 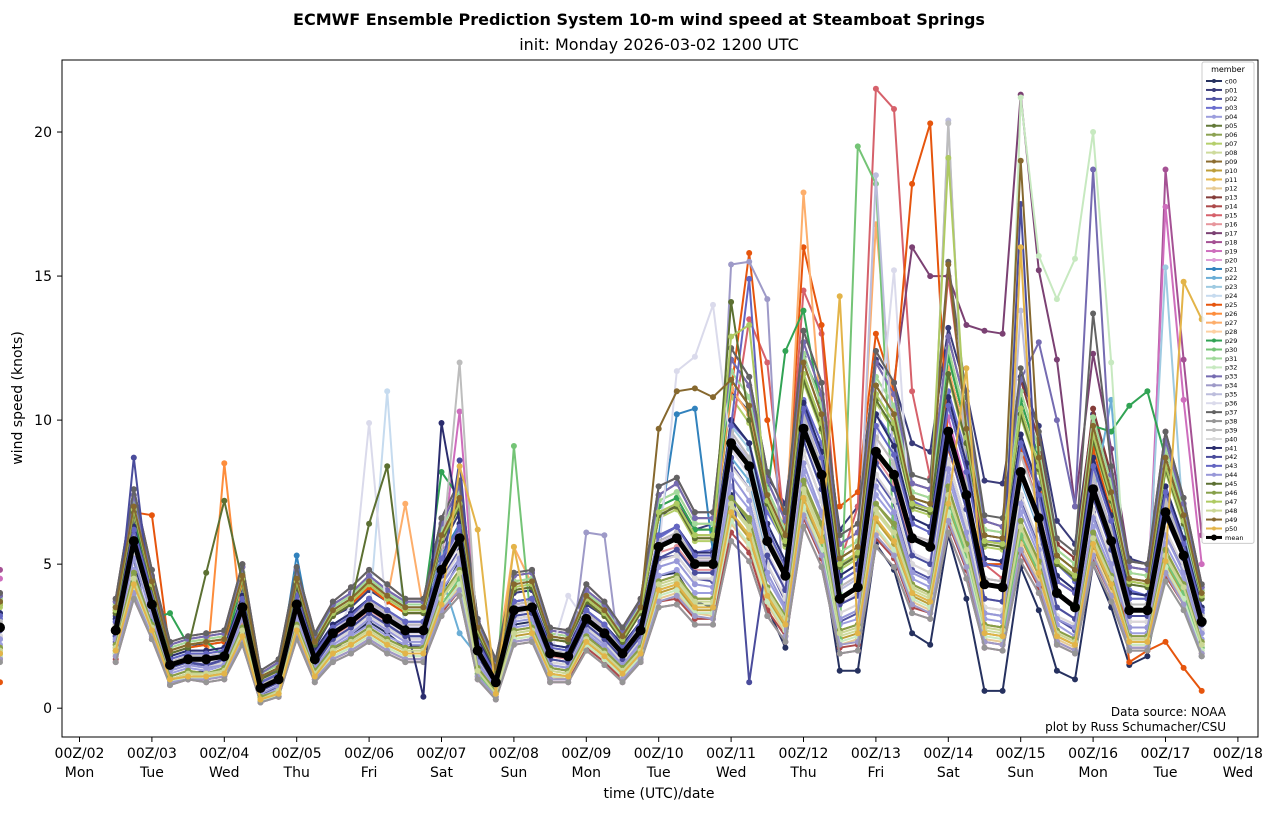 What do you see at coordinates (1221, 350) in the screenshot?
I see `legend-item: p30` at bounding box center [1221, 350].